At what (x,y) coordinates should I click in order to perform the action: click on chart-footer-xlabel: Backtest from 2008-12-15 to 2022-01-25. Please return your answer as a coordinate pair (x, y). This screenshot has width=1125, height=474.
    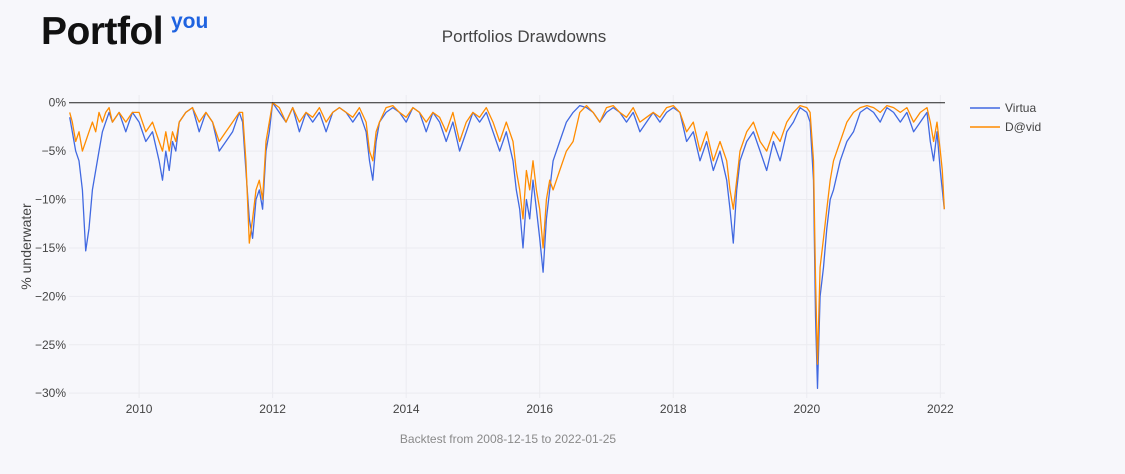
    Looking at the image, I should click on (508, 439).